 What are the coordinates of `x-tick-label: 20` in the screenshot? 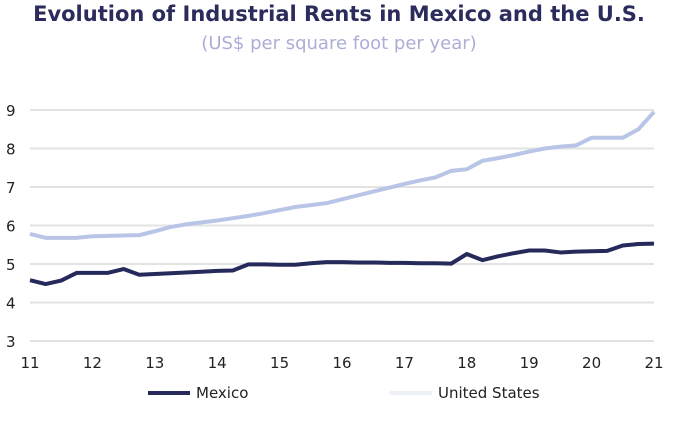 It's located at (591, 363).